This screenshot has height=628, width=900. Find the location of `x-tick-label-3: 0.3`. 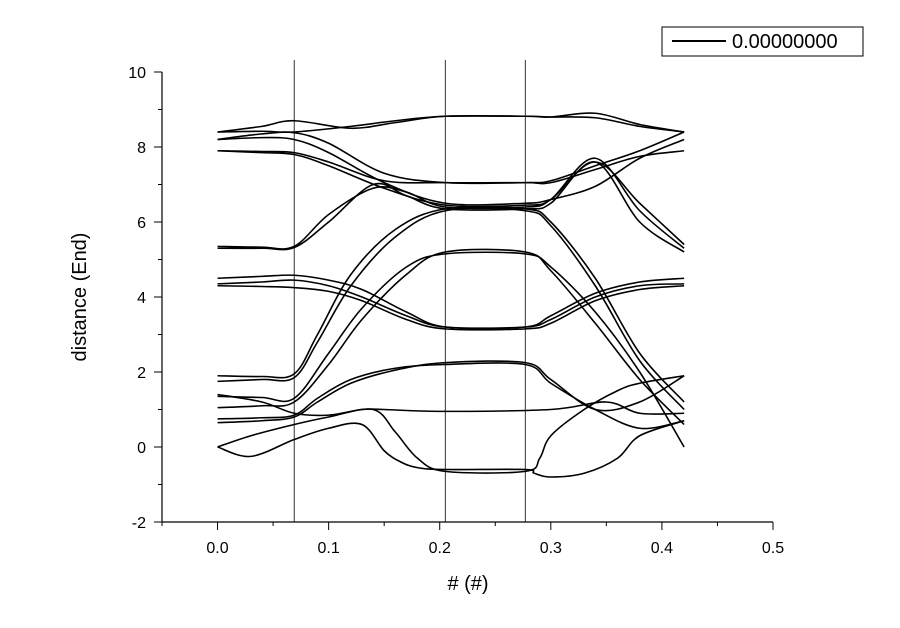

x-tick-label-3: 0.3 is located at coordinates (551, 548).